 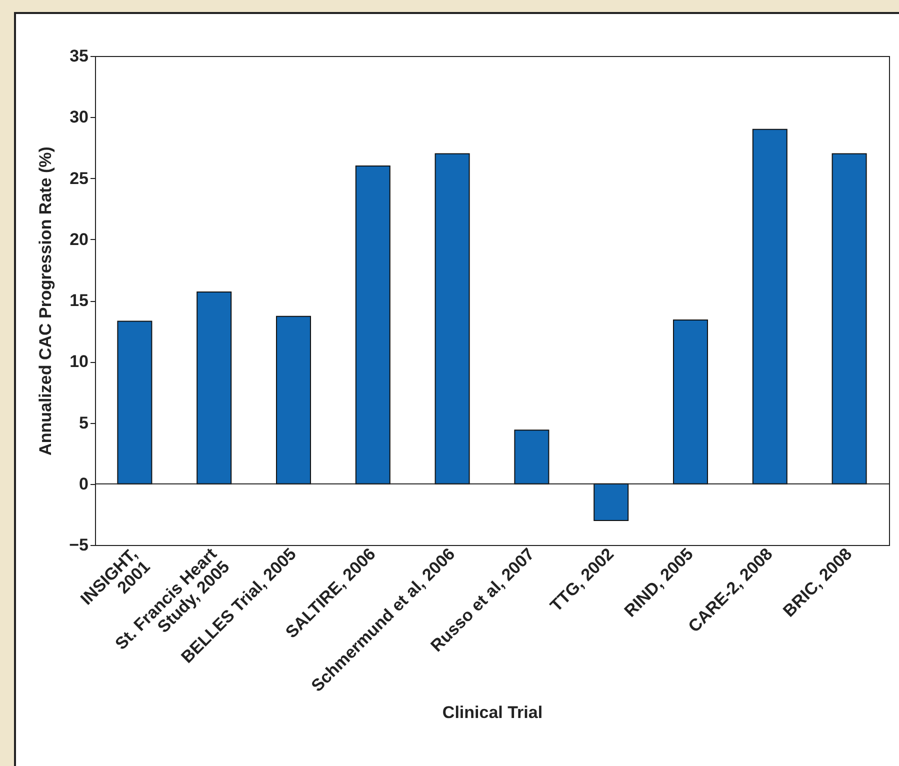 I want to click on y-tick-label: −5, so click(x=78, y=545).